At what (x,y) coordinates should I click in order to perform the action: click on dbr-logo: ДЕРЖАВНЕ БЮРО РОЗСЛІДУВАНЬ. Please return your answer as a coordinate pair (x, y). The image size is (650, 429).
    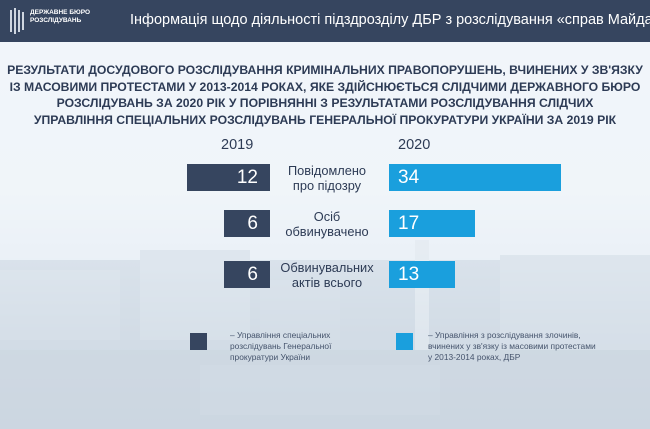
    Looking at the image, I should click on (58, 21).